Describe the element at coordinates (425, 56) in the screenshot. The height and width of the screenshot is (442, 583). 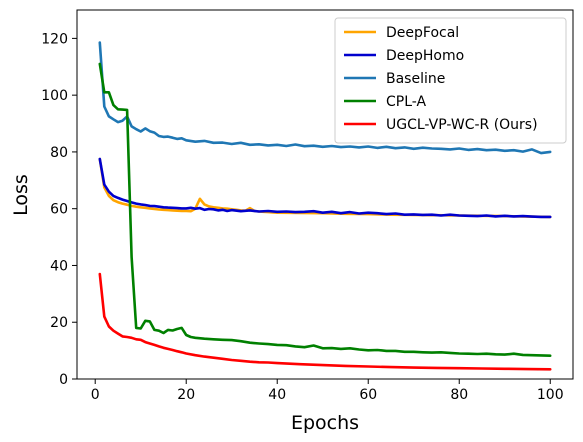
I see `legend-entry-1: DeepHomo` at that location.